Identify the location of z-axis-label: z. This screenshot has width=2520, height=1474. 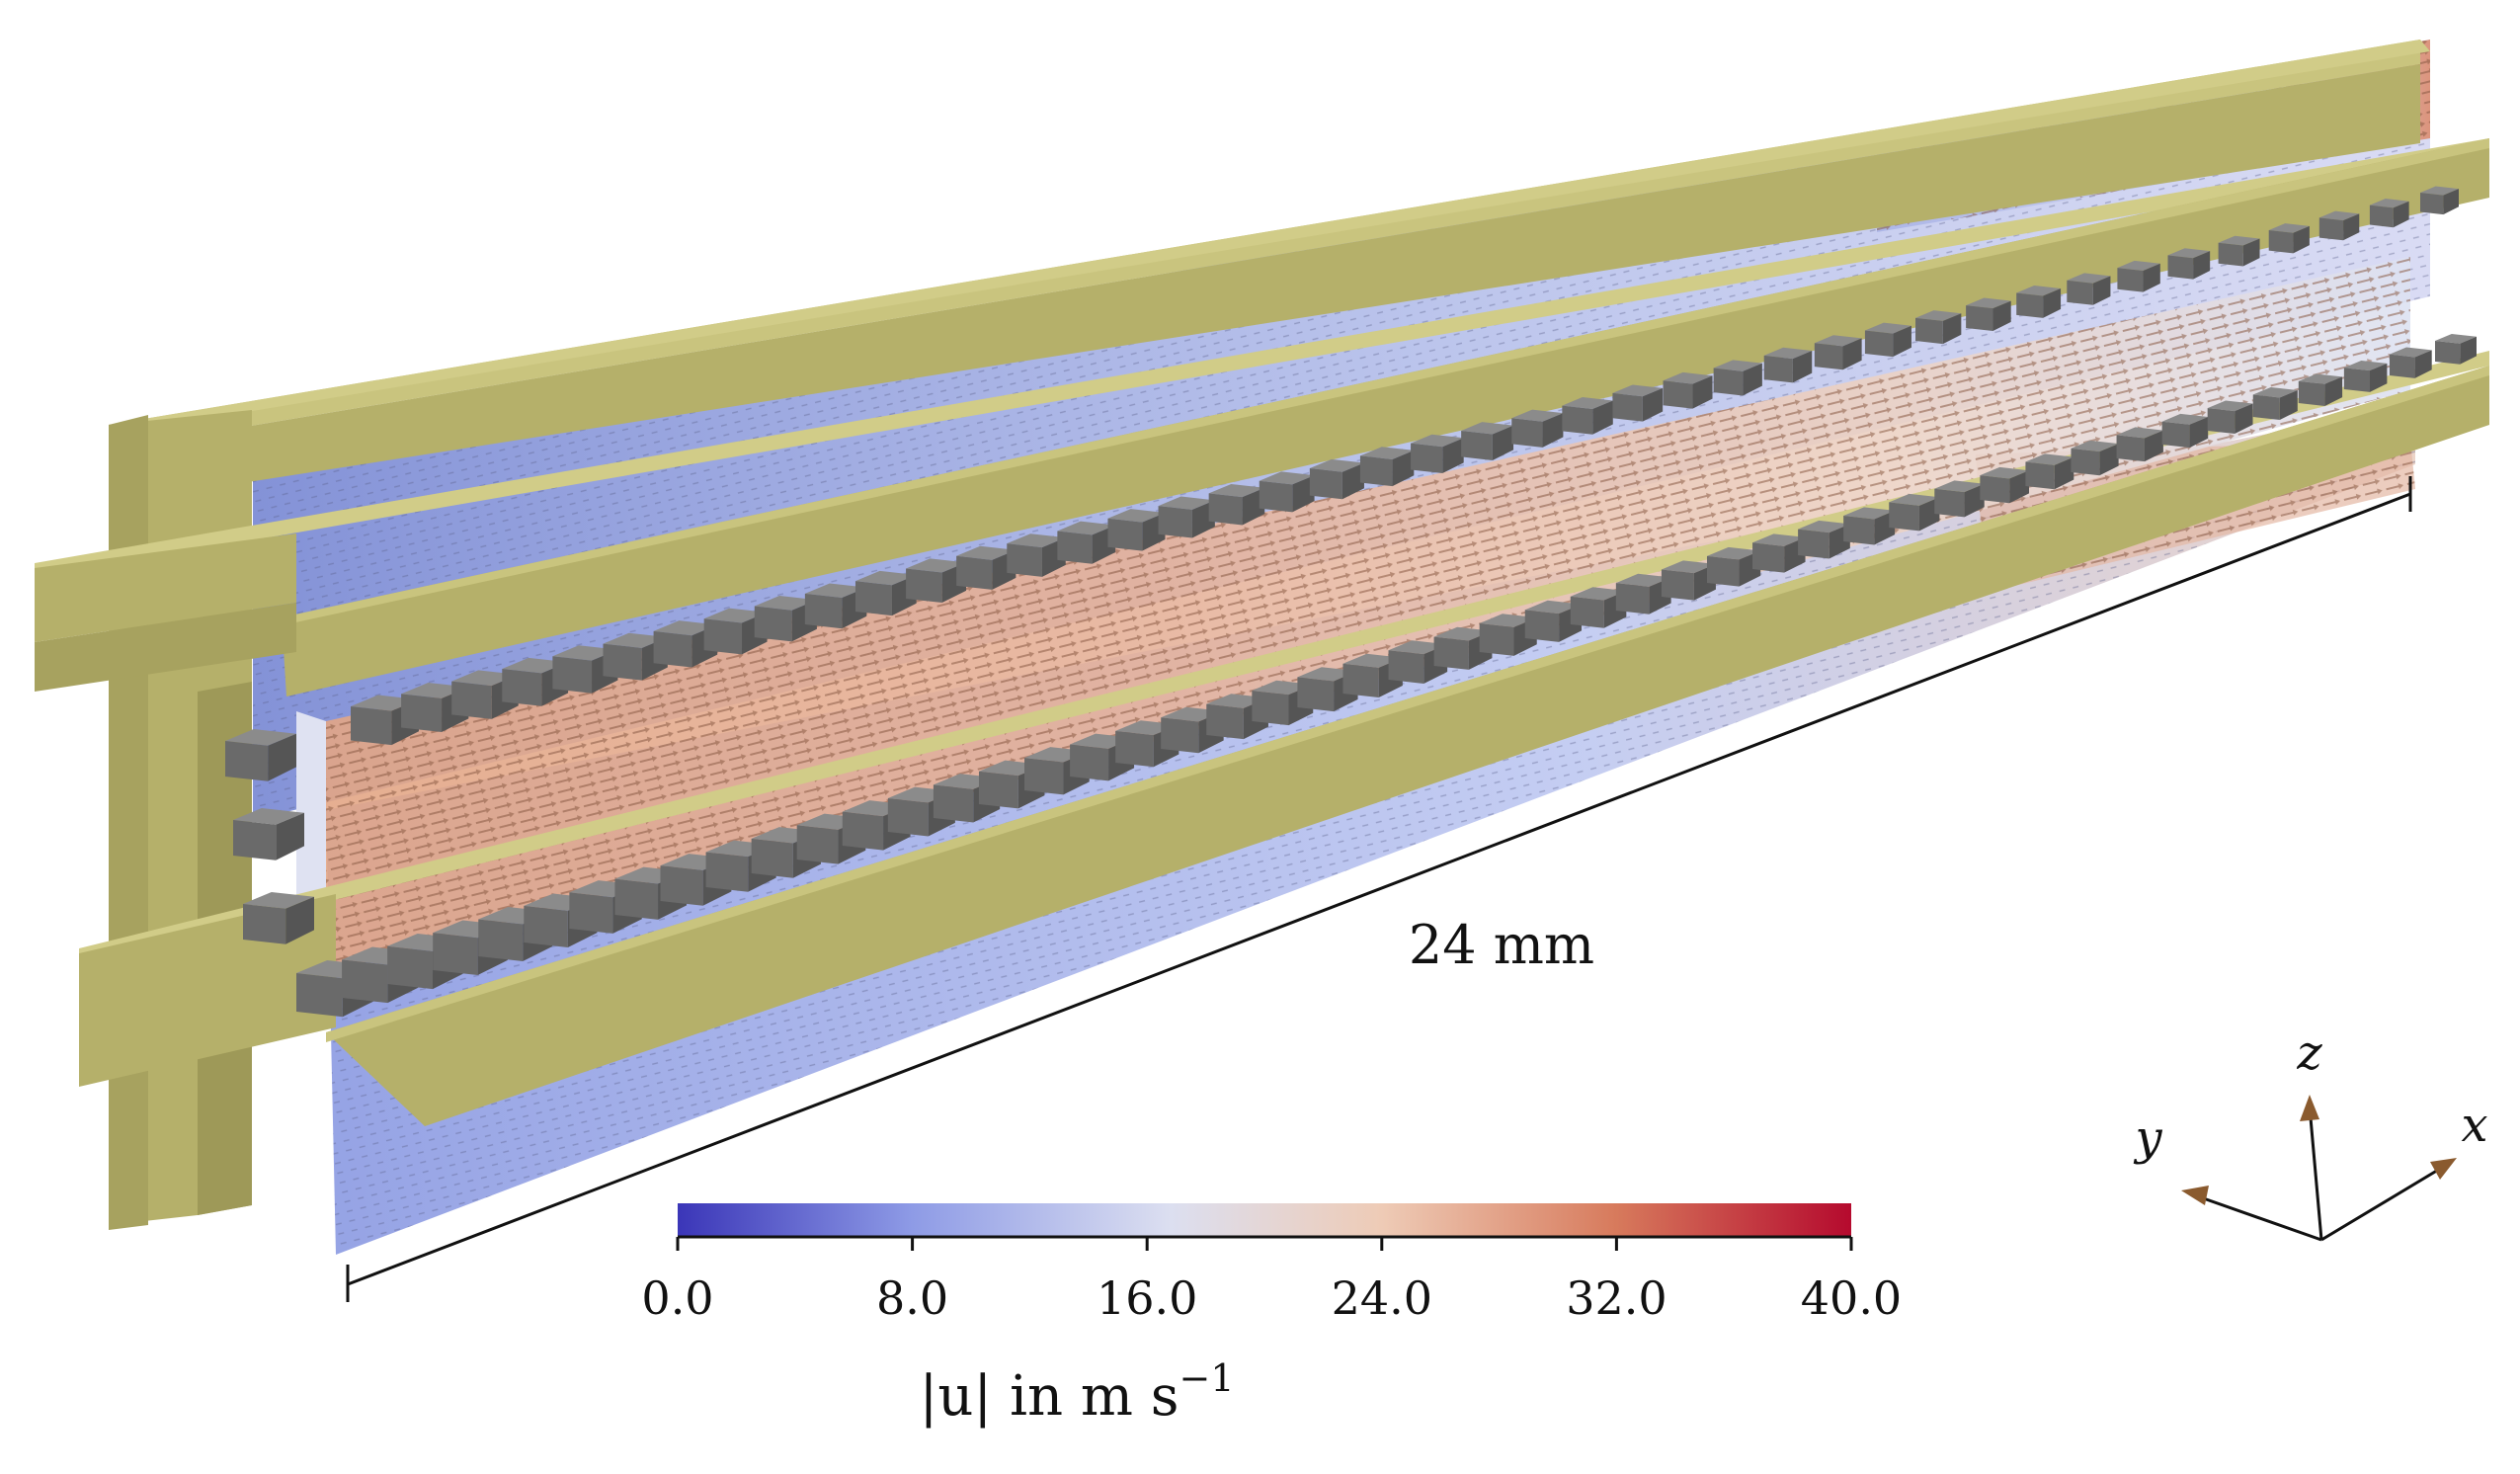
(2309, 1053).